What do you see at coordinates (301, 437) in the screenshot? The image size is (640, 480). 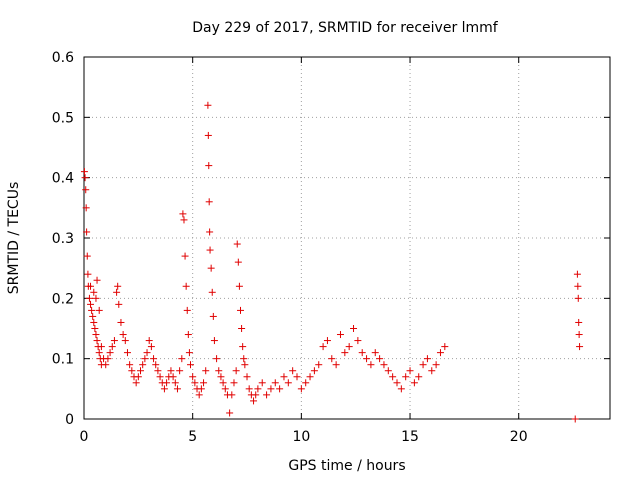 I see `x-tick-label: 10` at bounding box center [301, 437].